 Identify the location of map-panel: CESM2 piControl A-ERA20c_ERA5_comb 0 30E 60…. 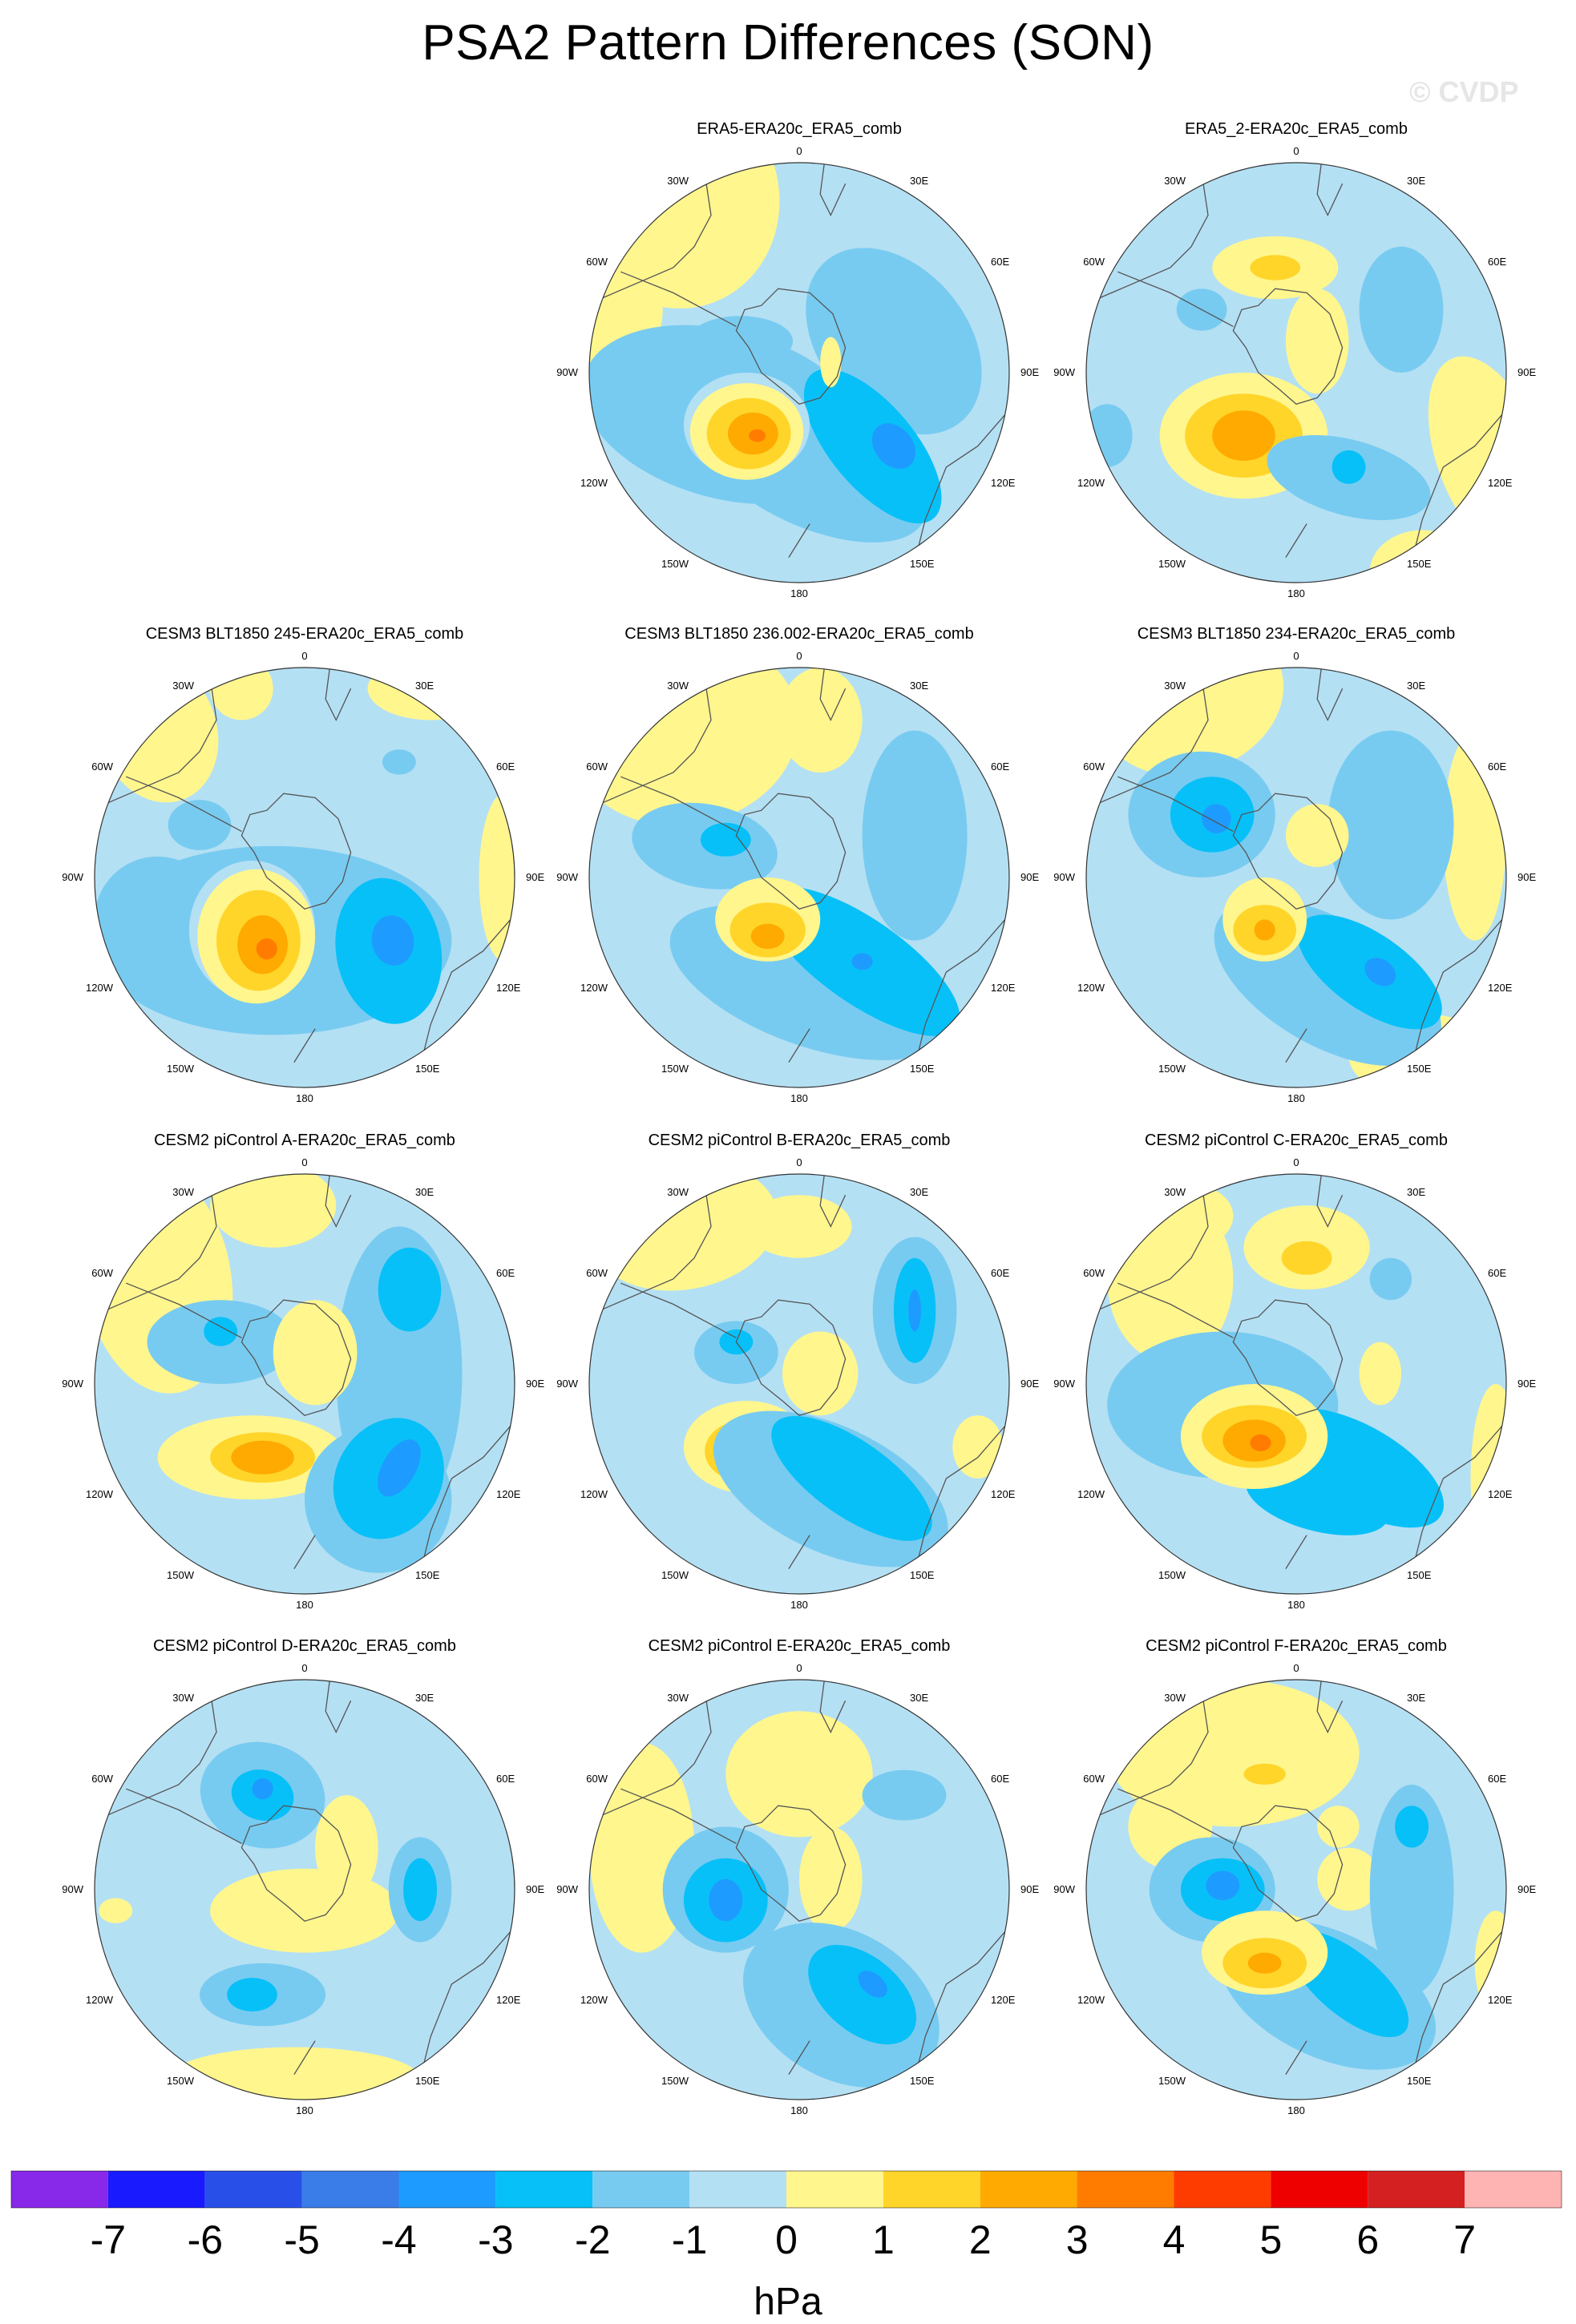
(304, 1384).